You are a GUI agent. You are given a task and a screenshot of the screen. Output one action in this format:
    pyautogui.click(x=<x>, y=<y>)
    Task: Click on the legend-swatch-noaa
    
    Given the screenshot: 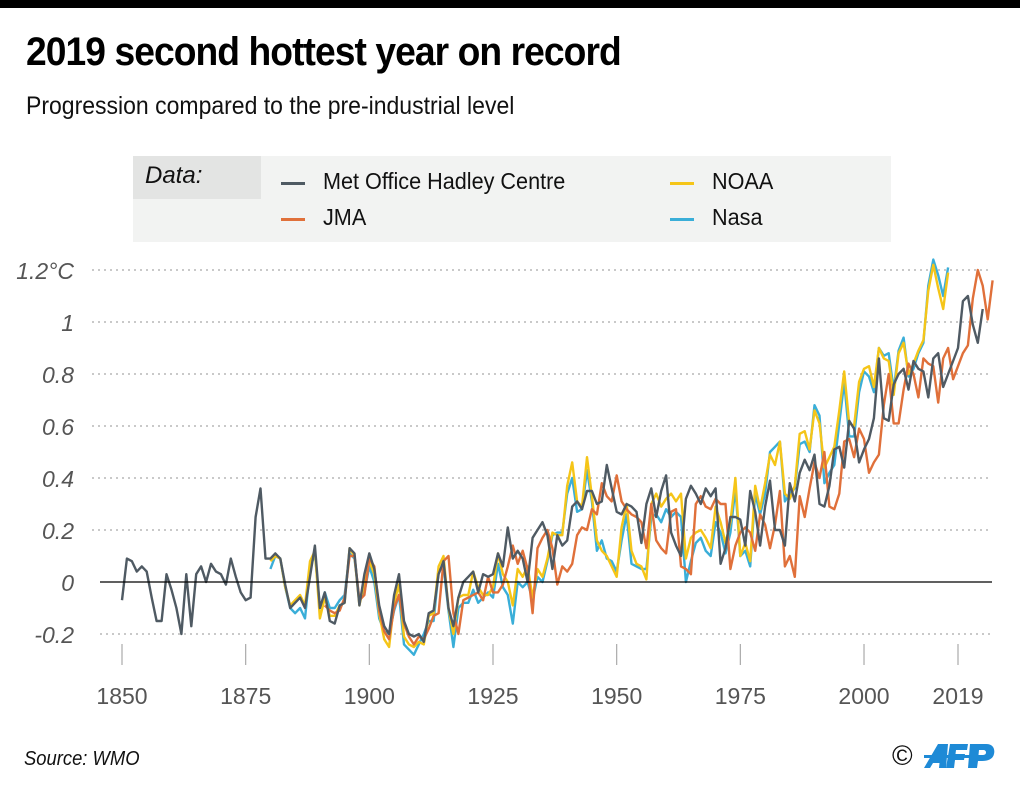 What is the action you would take?
    pyautogui.click(x=682, y=183)
    